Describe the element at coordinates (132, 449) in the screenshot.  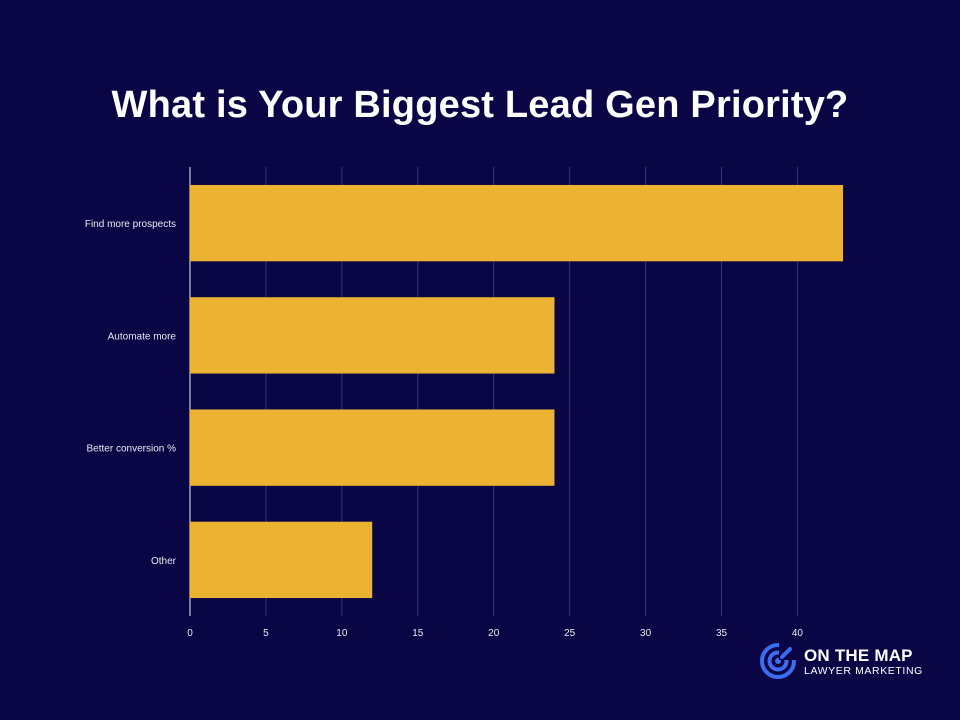
I see `category-label: Better conversion %` at that location.